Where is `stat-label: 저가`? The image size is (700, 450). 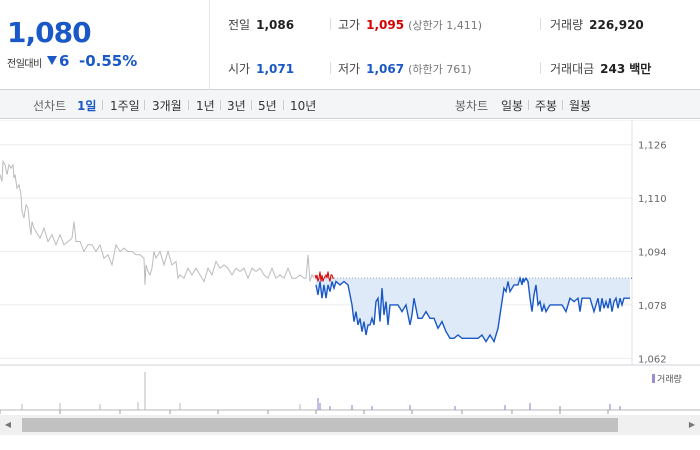 stat-label: 저가 is located at coordinates (349, 69).